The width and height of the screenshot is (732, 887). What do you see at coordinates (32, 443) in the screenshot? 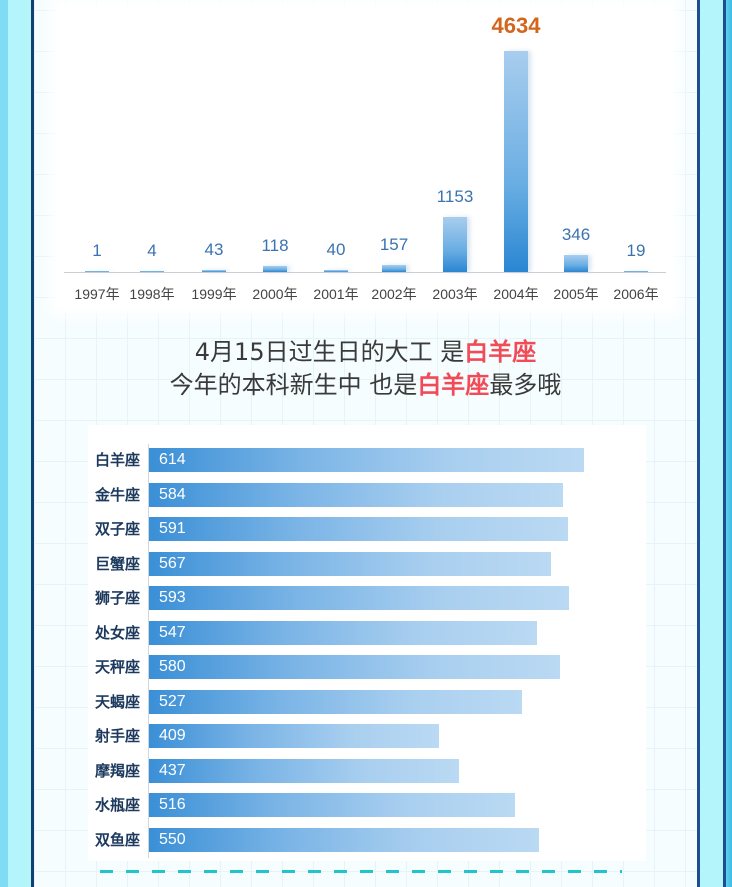
I see `frame-line-left` at bounding box center [32, 443].